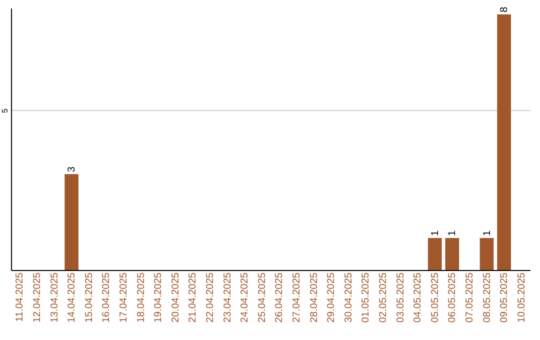  Describe the element at coordinates (20, 297) in the screenshot. I see `x-tick-label: 11.04.2025` at that location.